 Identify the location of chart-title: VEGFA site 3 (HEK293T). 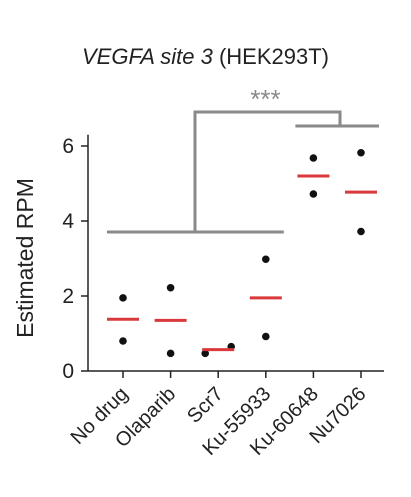
(205, 57).